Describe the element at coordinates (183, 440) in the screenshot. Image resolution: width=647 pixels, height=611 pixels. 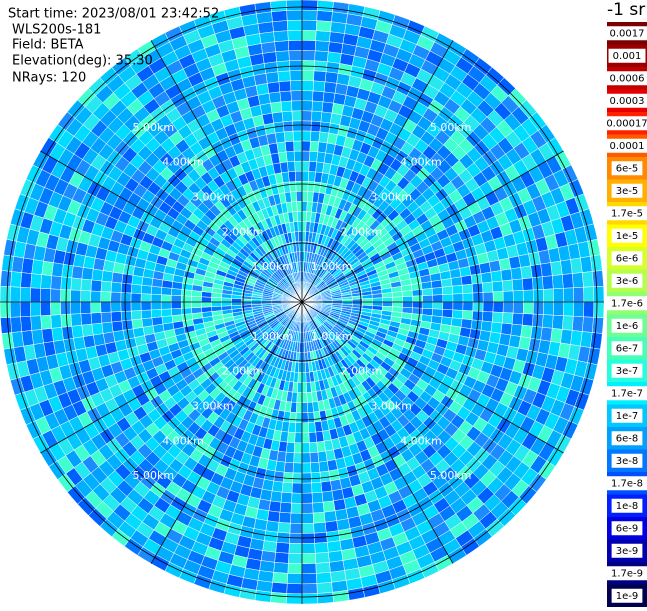
I see `range-label: 4.00km` at that location.